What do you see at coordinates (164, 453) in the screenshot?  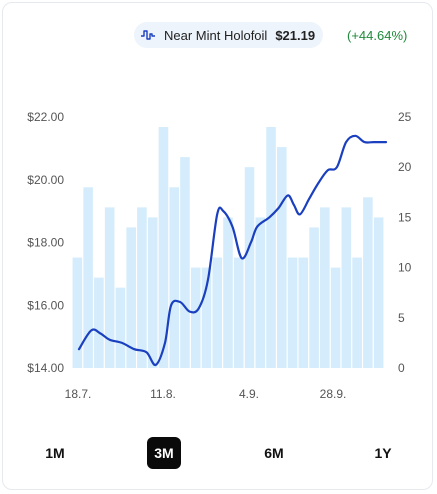 I see `range-3m-button: 3M` at bounding box center [164, 453].